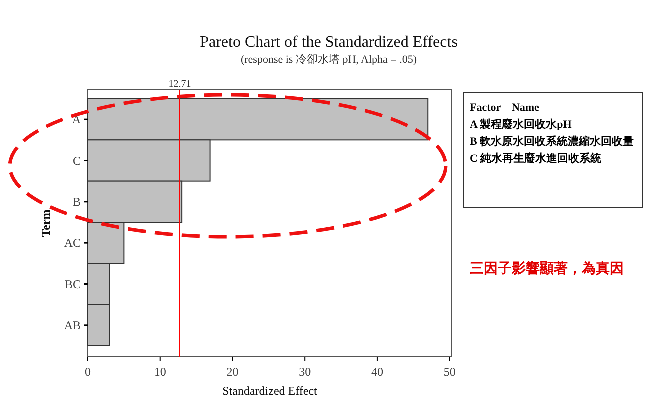 The height and width of the screenshot is (412, 654). Describe the element at coordinates (377, 372) in the screenshot. I see `x-tick-label: 40` at that location.